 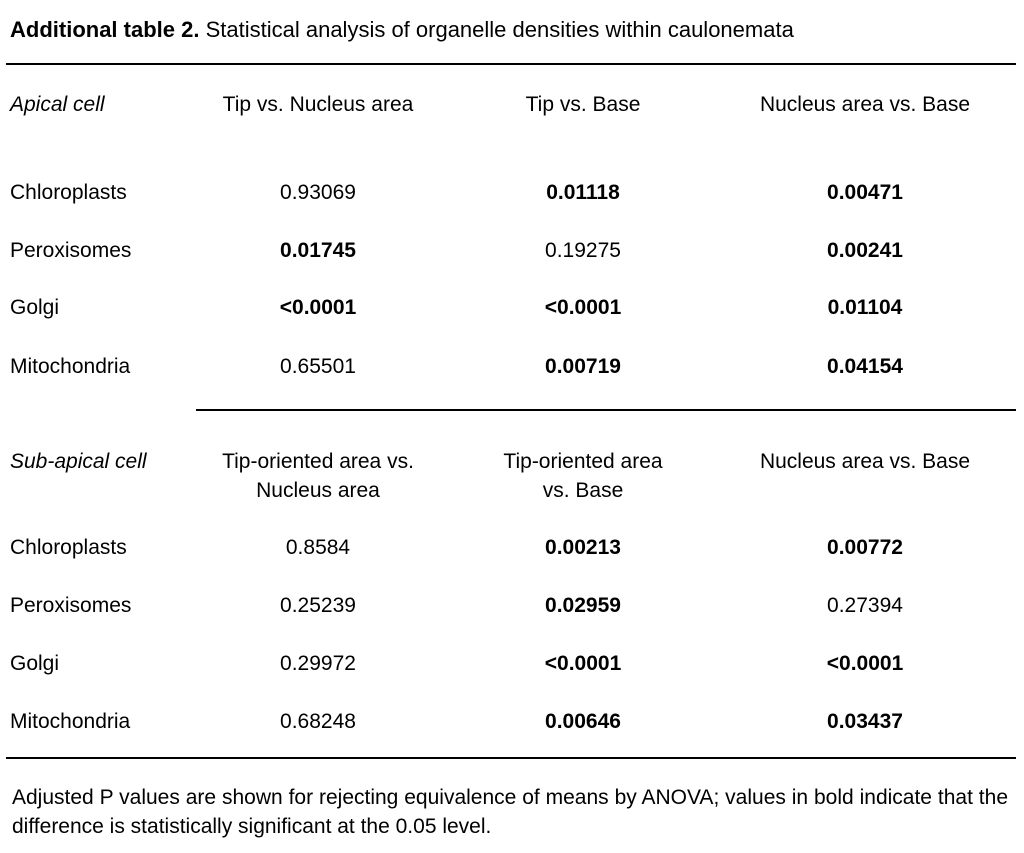 What do you see at coordinates (583, 250) in the screenshot?
I see `p-value-cell: 0.19275` at bounding box center [583, 250].